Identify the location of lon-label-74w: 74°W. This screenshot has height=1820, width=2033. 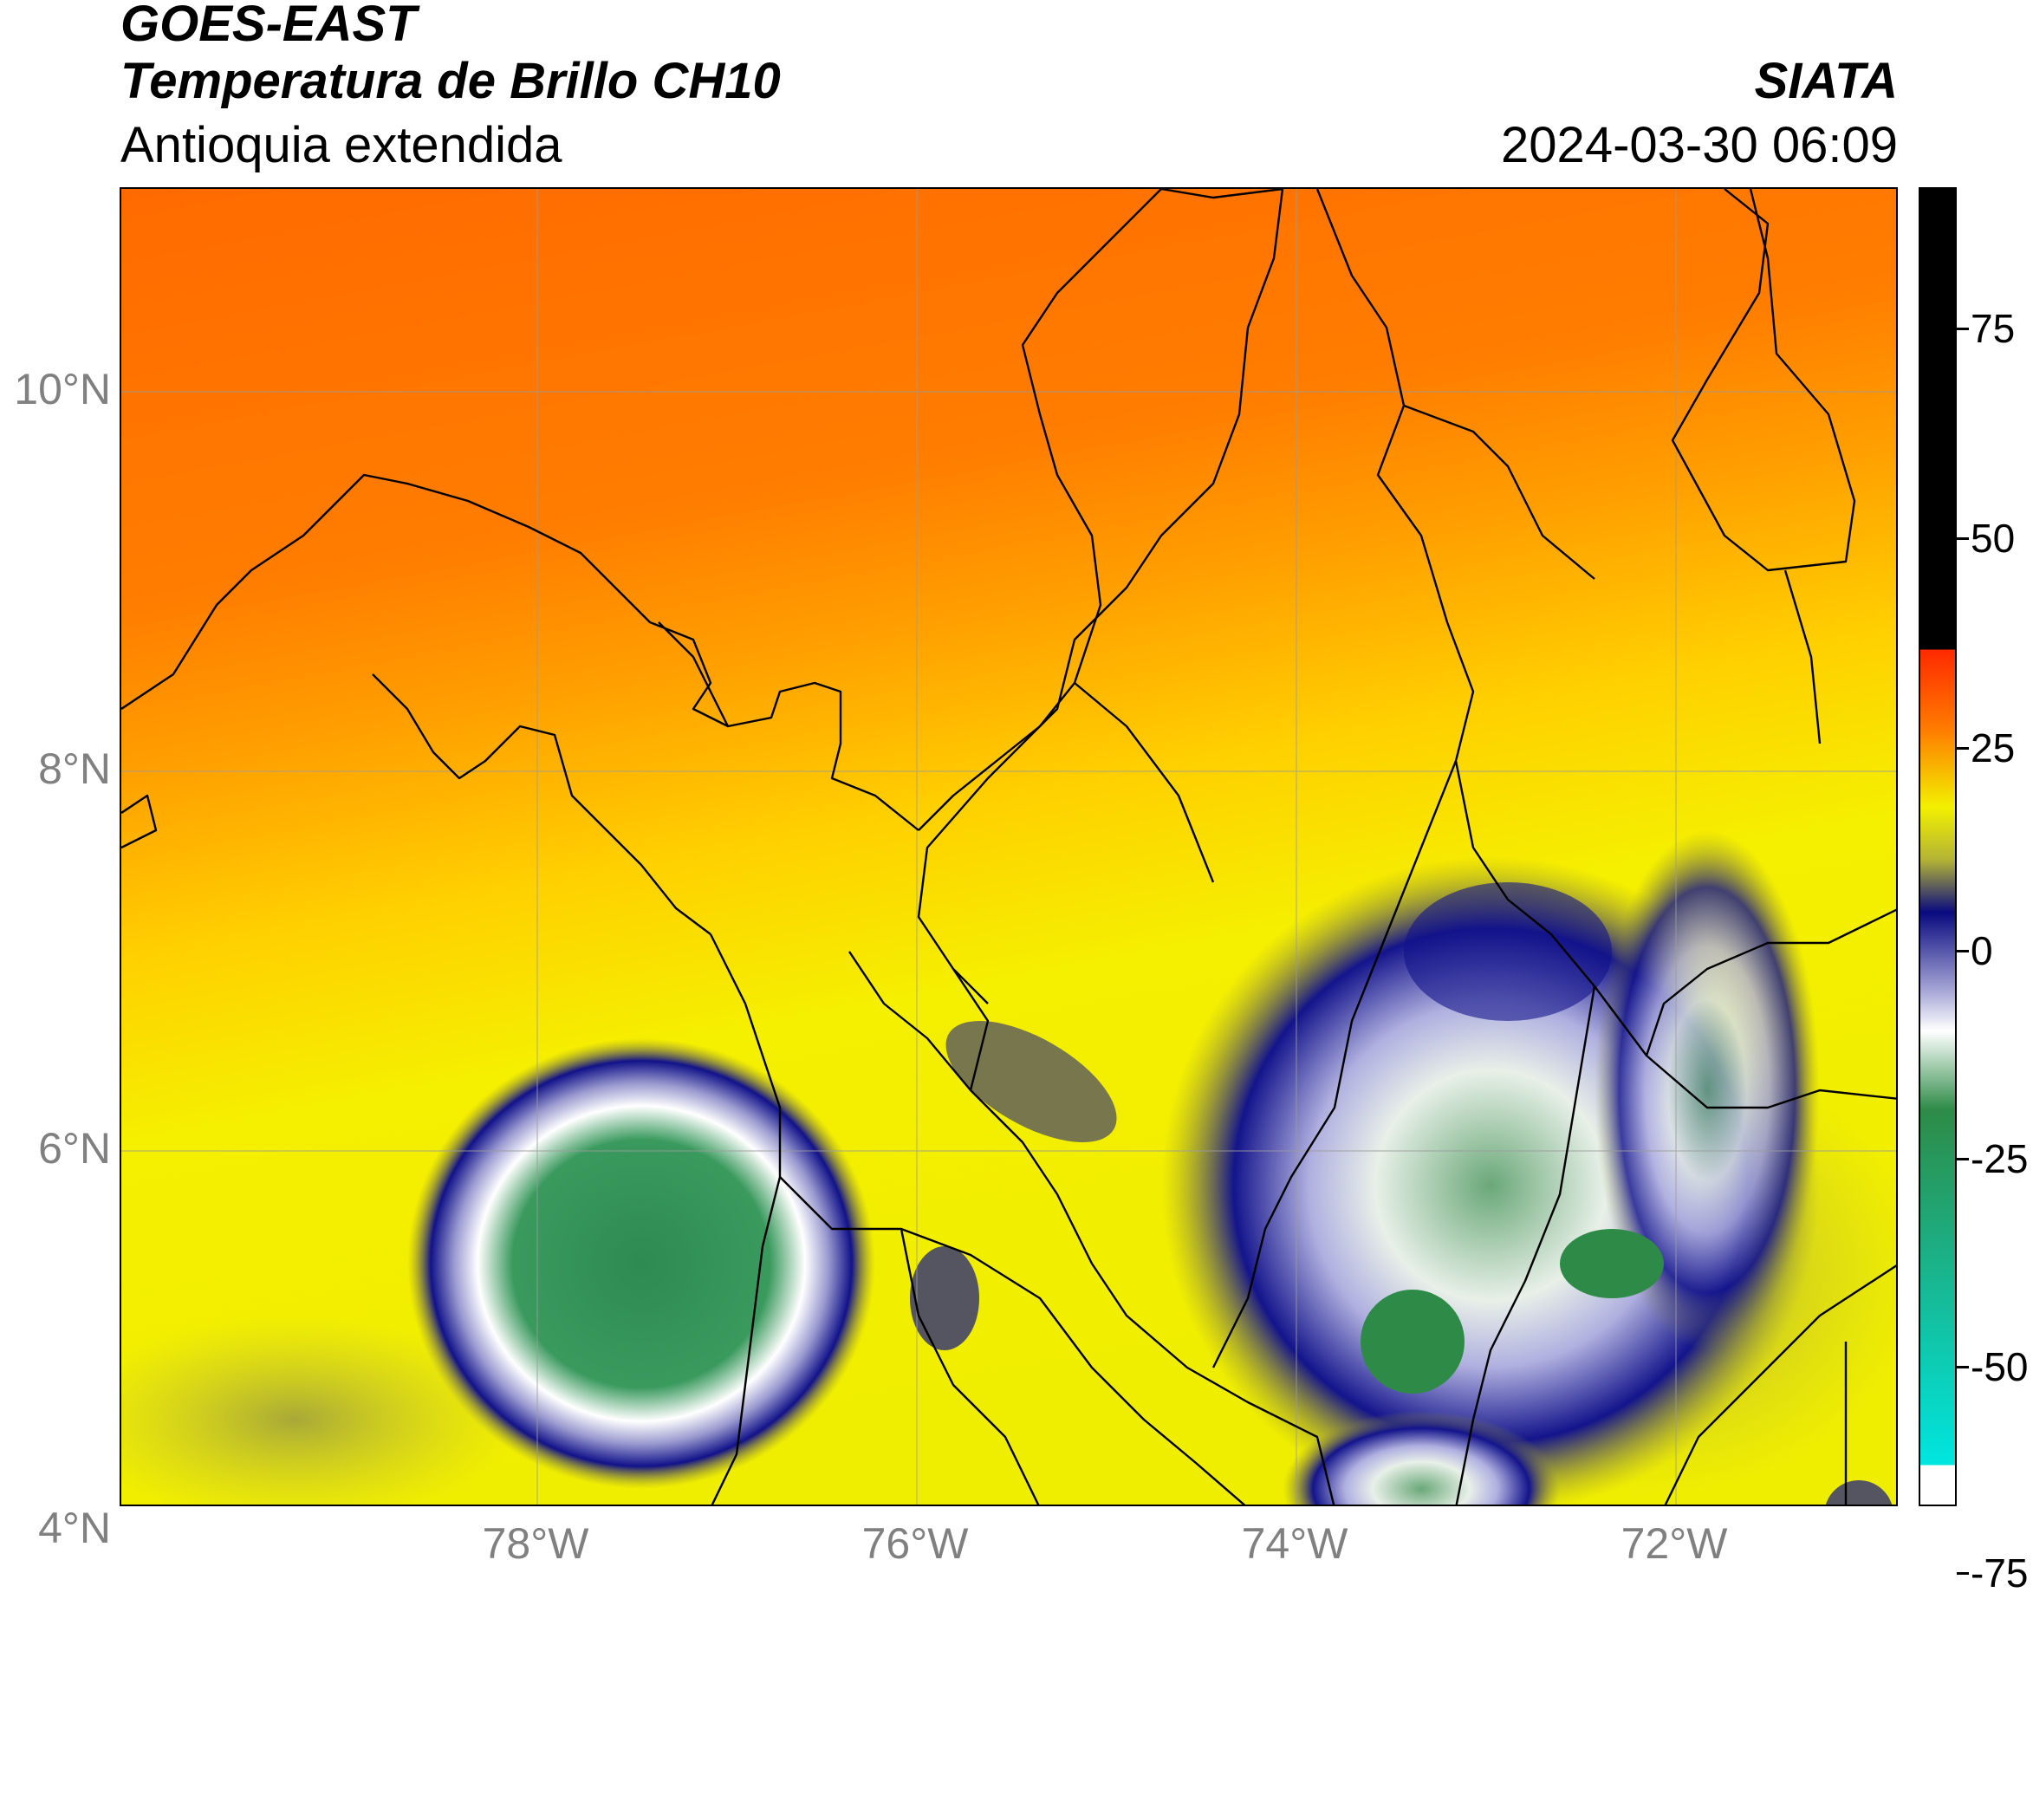
(1294, 1543).